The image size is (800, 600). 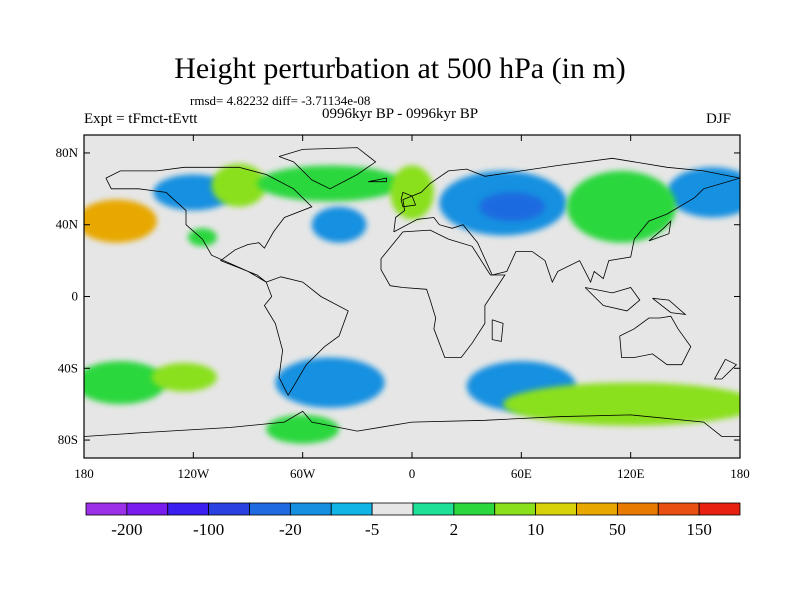 I want to click on y-tick-label: 40S, so click(x=68, y=367).